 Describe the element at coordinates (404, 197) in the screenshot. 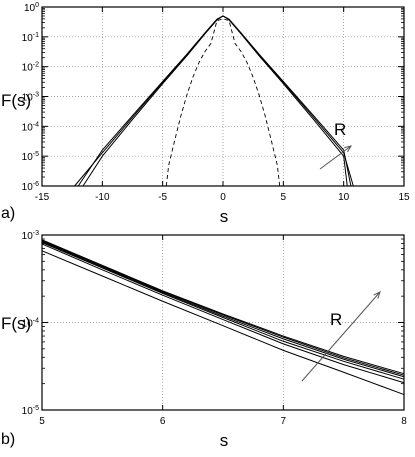

I see `p1-x-tick-label: 15` at that location.